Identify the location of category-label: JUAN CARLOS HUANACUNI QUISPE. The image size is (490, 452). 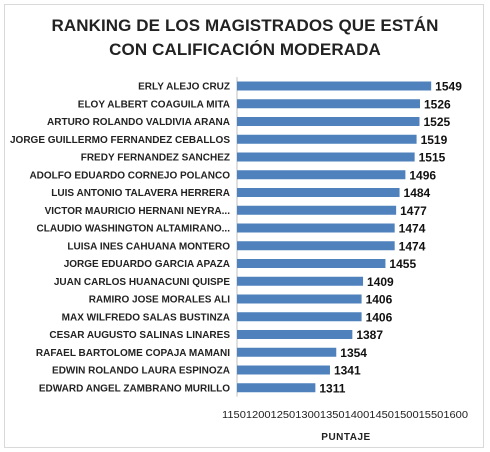
(142, 282).